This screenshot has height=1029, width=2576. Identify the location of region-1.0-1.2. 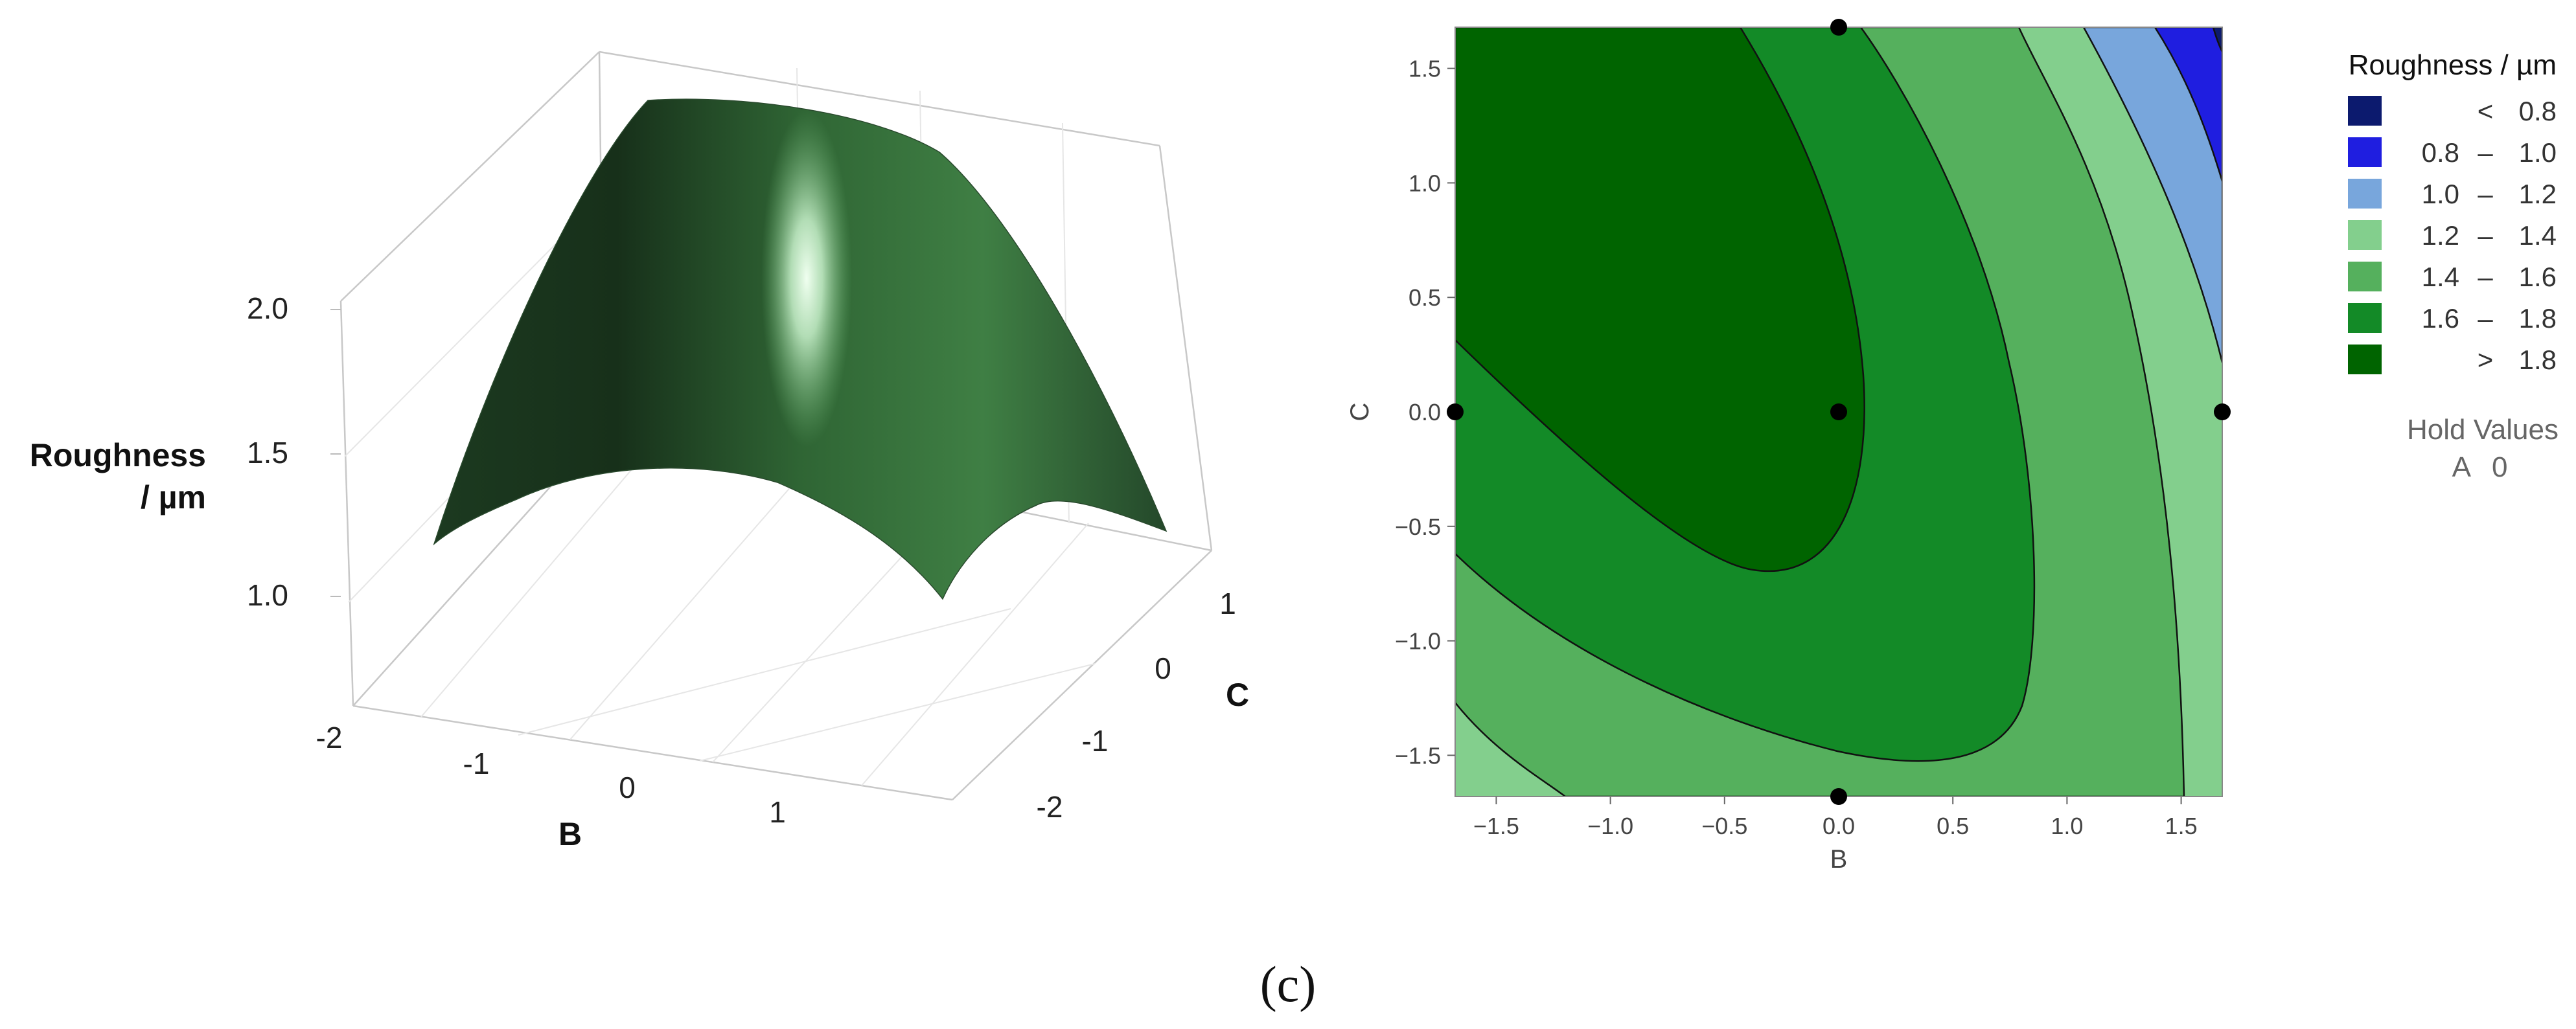
(2152, 195).